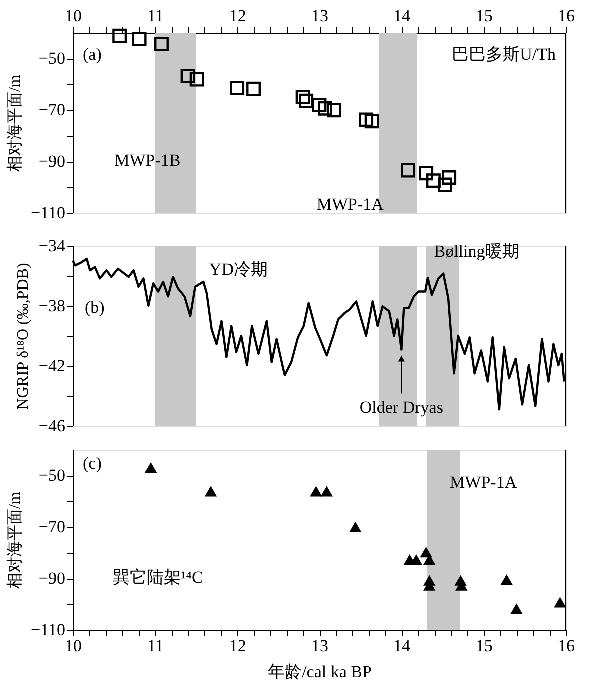  I want to click on y-tick-label: −38, so click(52, 306).